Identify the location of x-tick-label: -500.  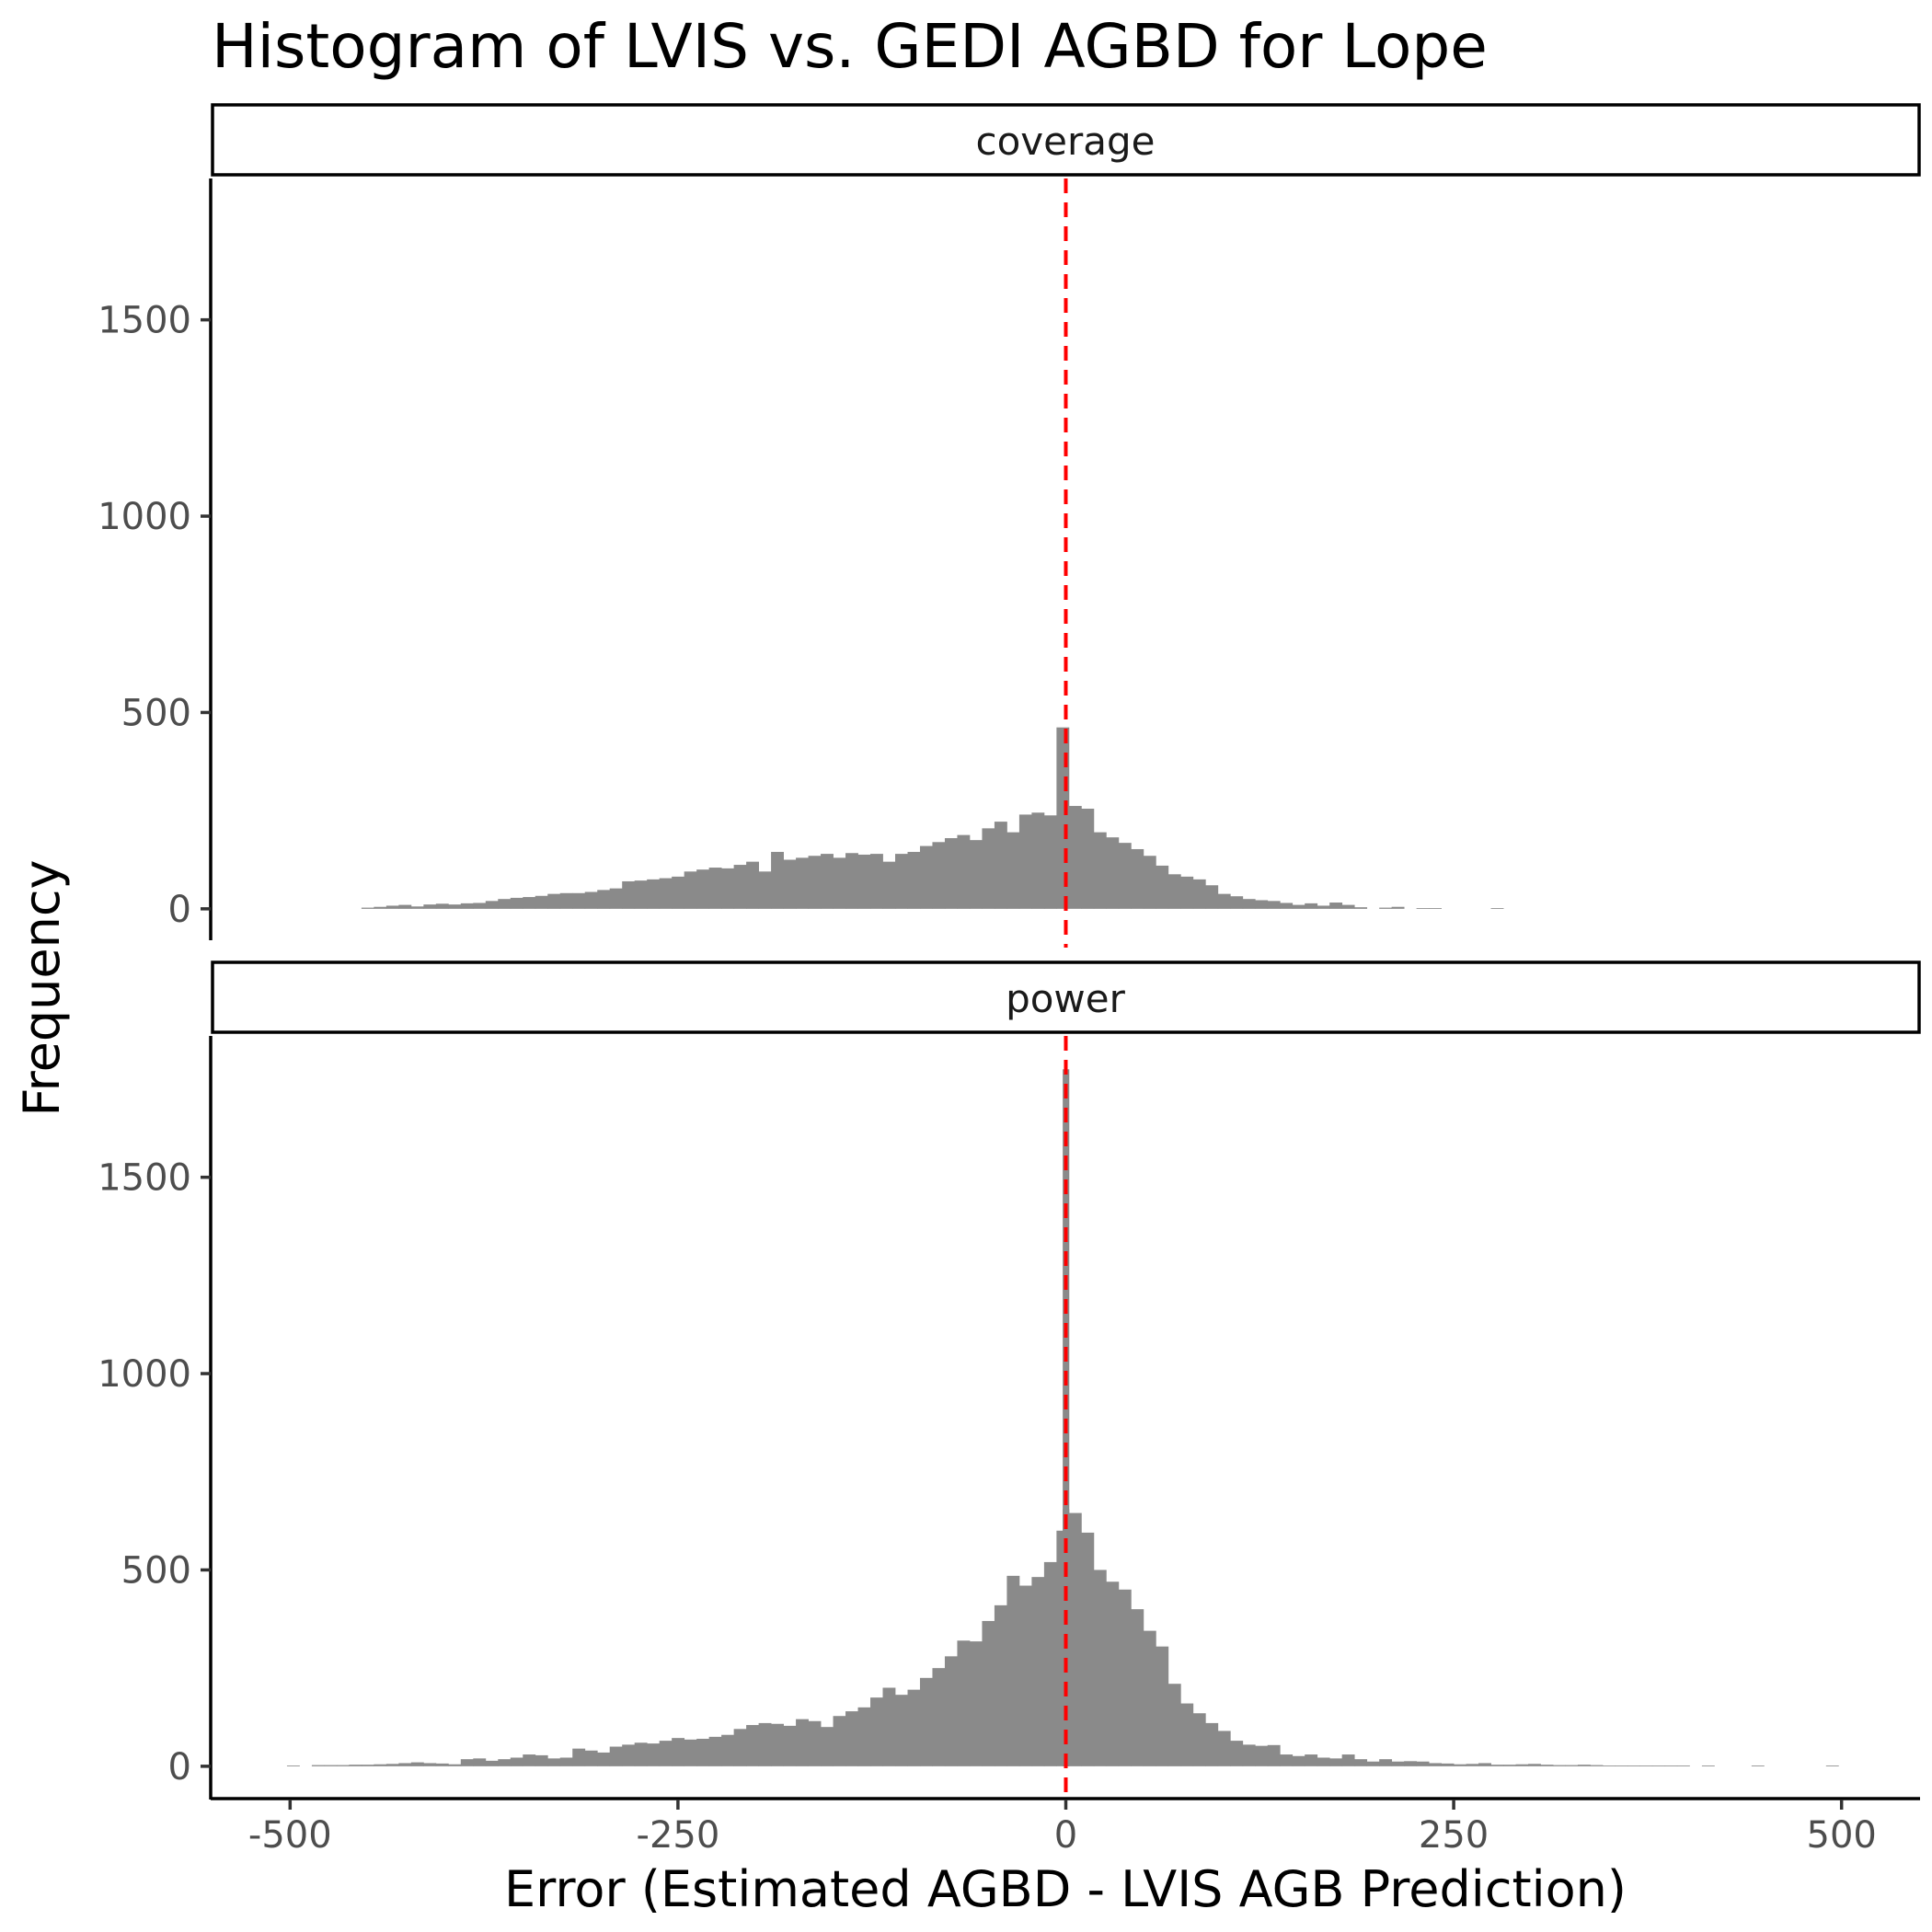
(290, 1835).